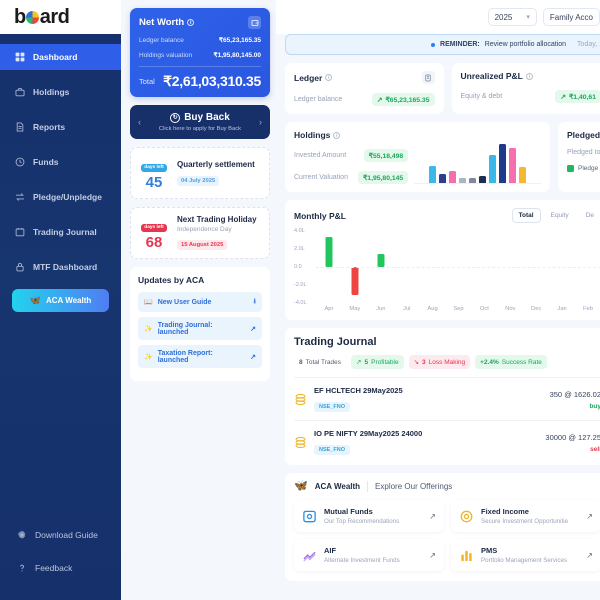 The height and width of the screenshot is (600, 600). Describe the element at coordinates (20, 16) in the screenshot. I see `brand-name-before: b` at that location.